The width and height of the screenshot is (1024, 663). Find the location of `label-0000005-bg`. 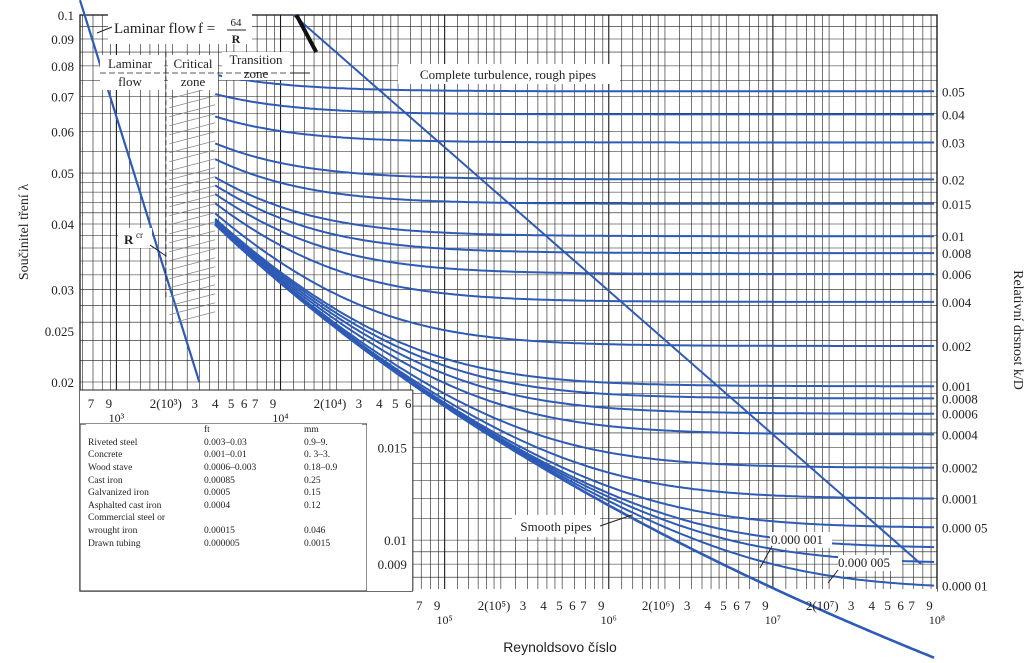

label-0000005-bg is located at coordinates (870, 563).